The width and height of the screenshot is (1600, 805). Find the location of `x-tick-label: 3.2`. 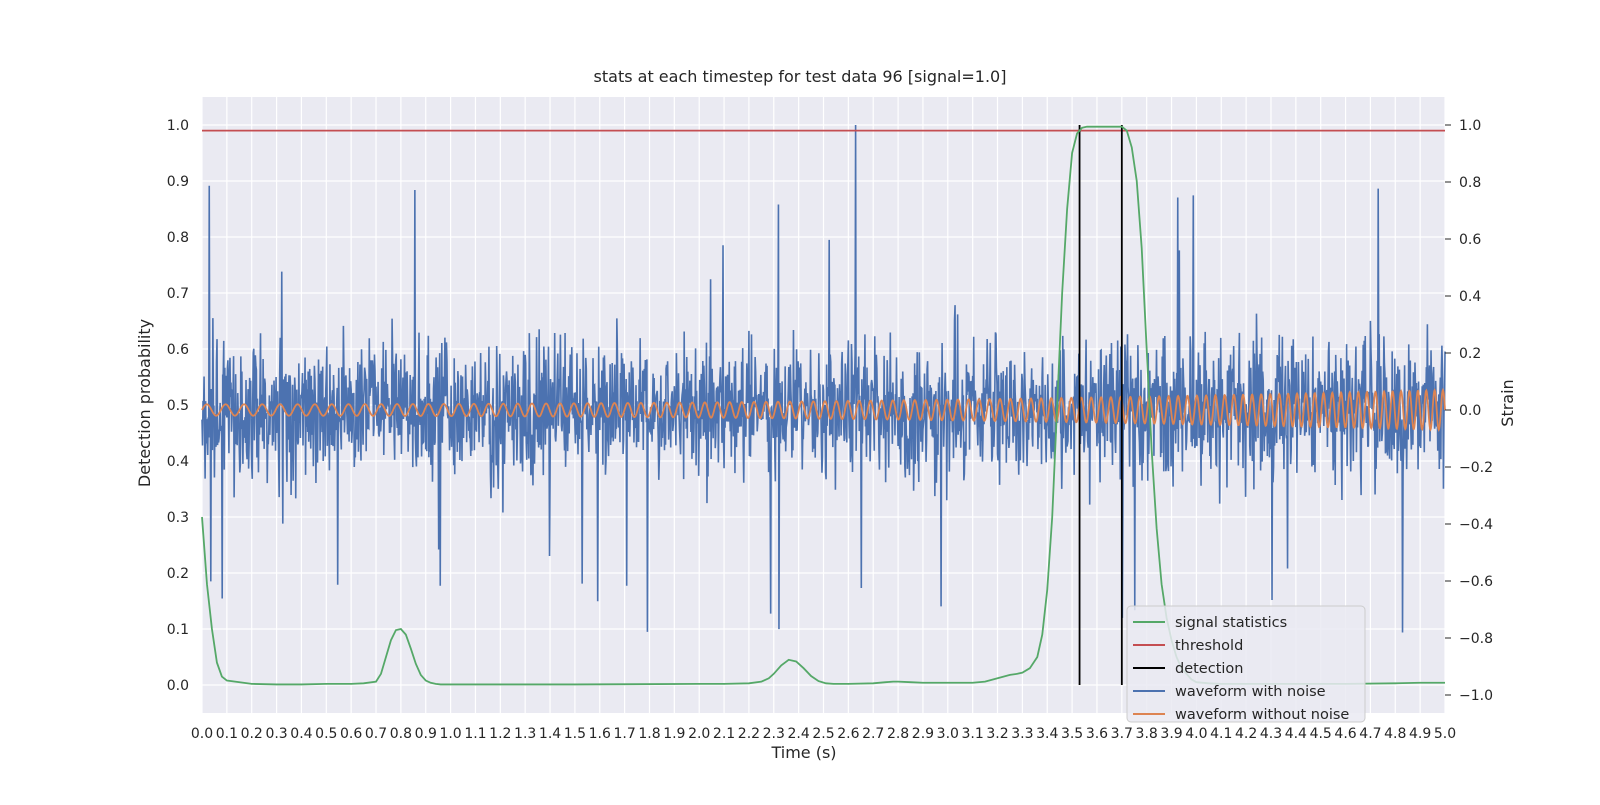

x-tick-label: 3.2 is located at coordinates (997, 734).